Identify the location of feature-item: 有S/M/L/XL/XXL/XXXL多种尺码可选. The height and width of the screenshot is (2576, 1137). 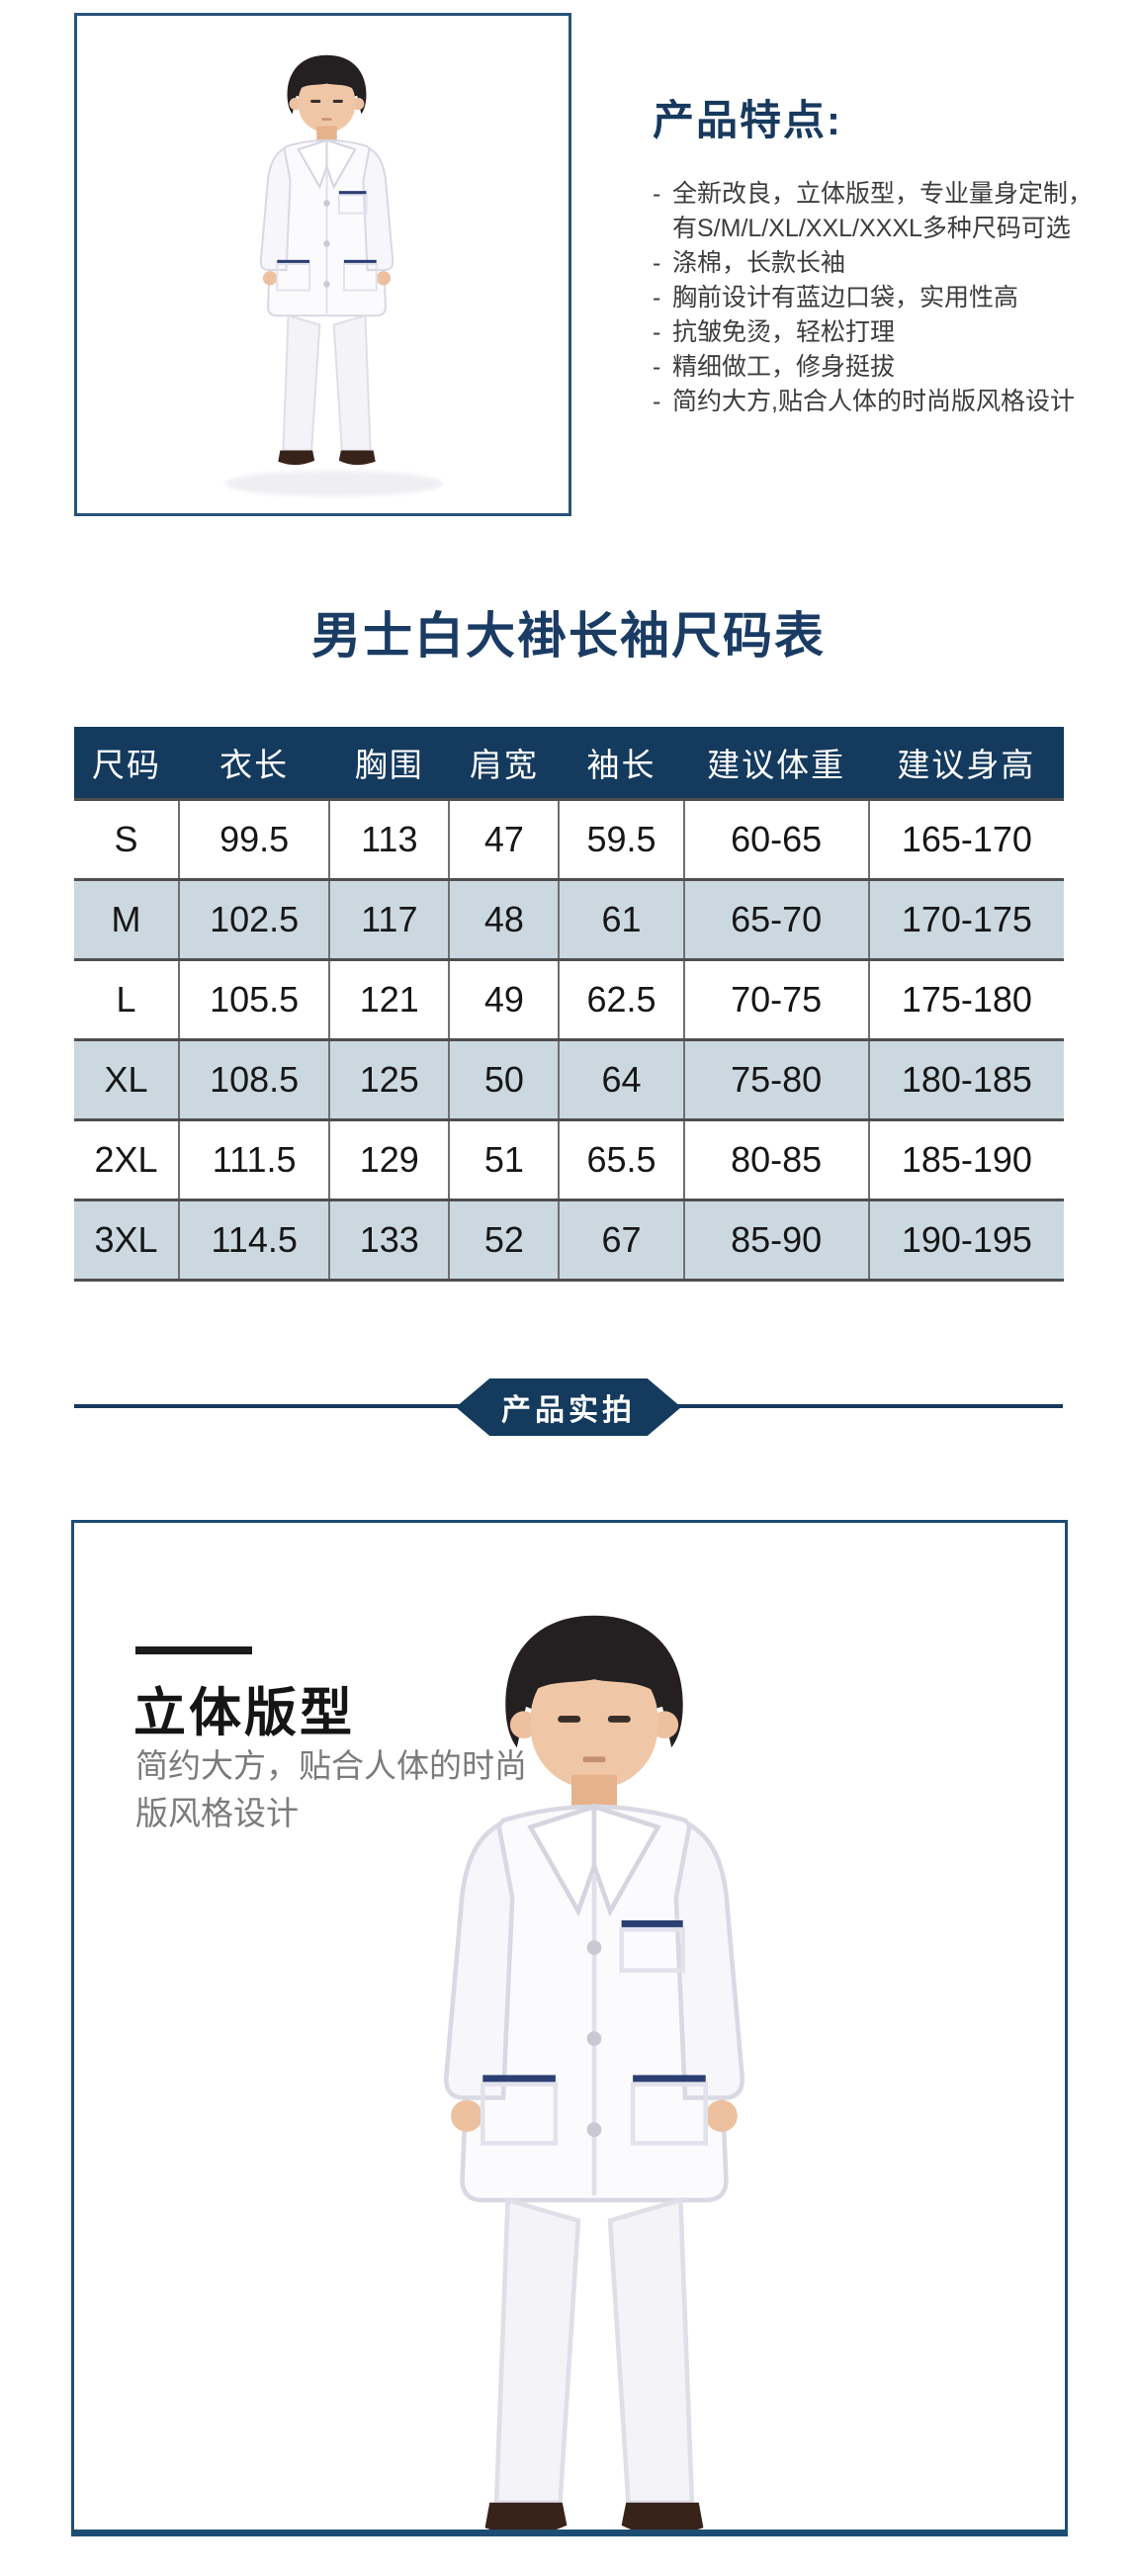
(885, 229).